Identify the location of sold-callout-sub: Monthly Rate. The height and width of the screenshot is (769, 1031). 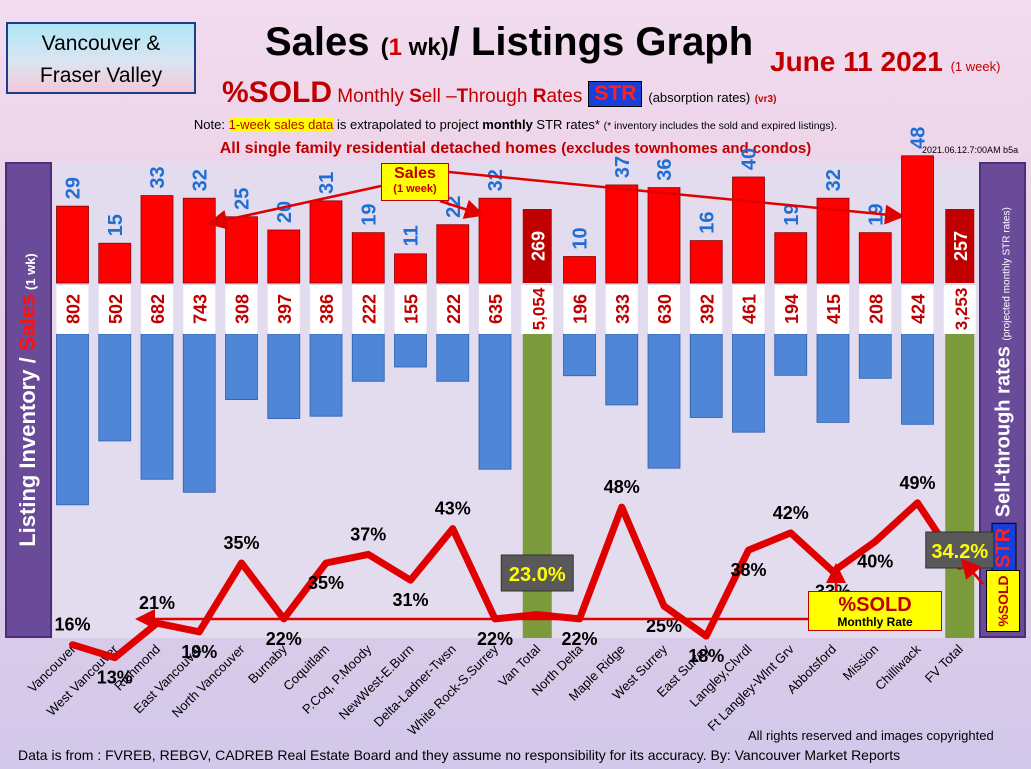
(875, 622).